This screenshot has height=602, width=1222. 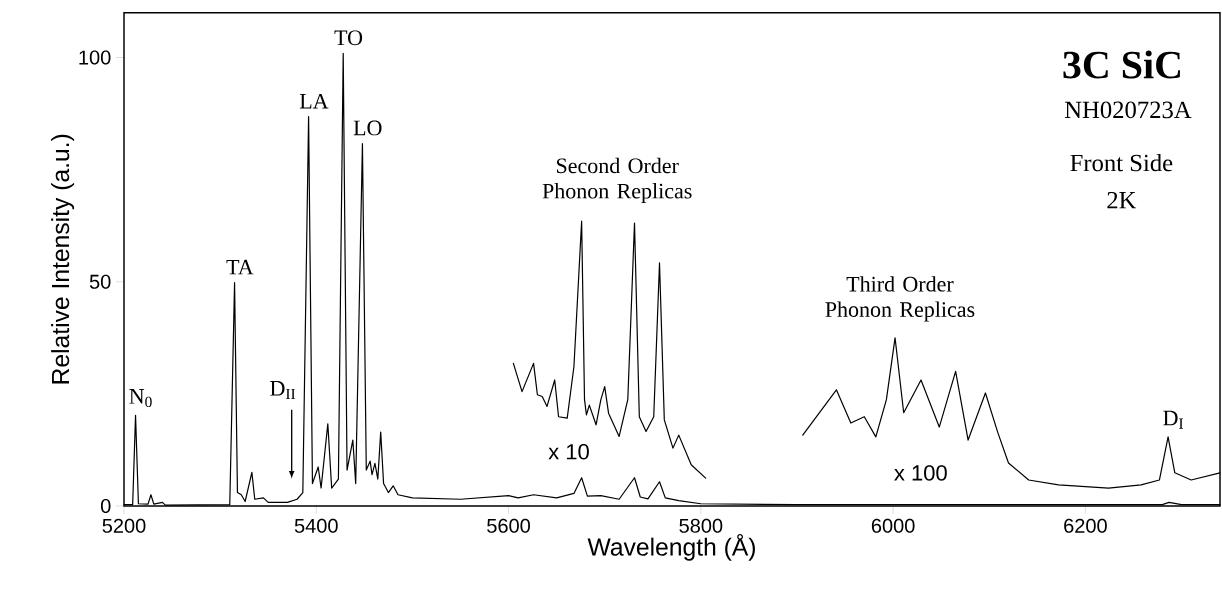 What do you see at coordinates (124, 525) in the screenshot?
I see `x-tick-label: 5200` at bounding box center [124, 525].